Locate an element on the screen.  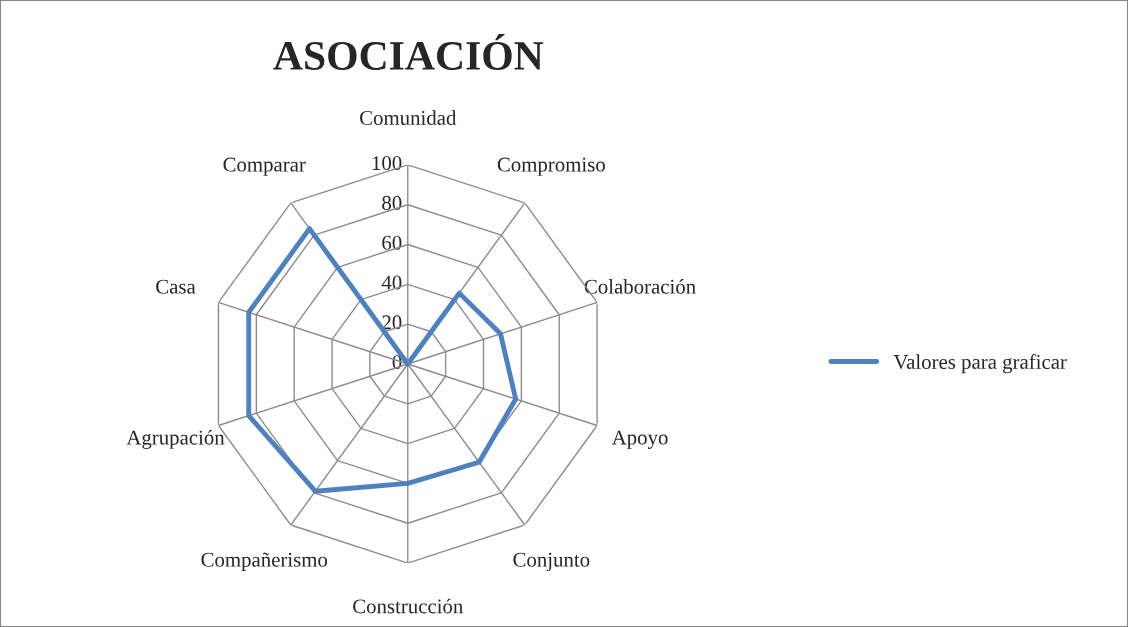
y-tick-label: 60 is located at coordinates (392, 242).